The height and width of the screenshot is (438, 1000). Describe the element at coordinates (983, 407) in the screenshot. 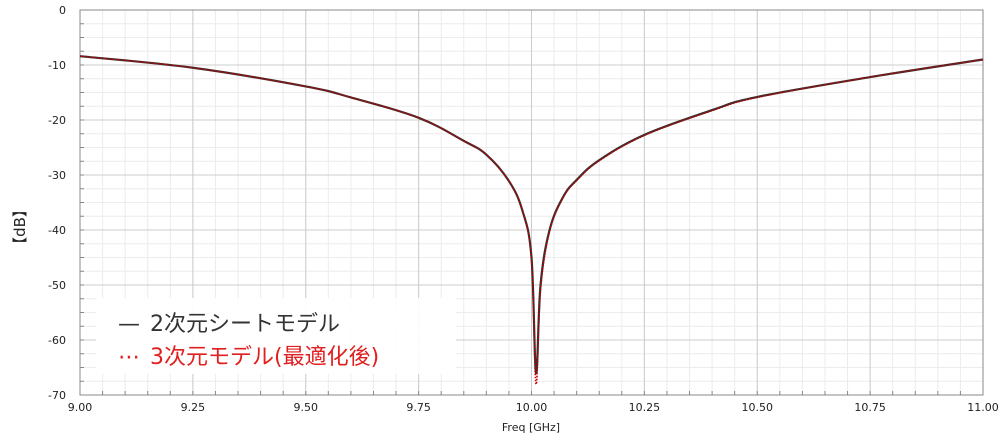

I see `x-tick-label: 11.00` at that location.